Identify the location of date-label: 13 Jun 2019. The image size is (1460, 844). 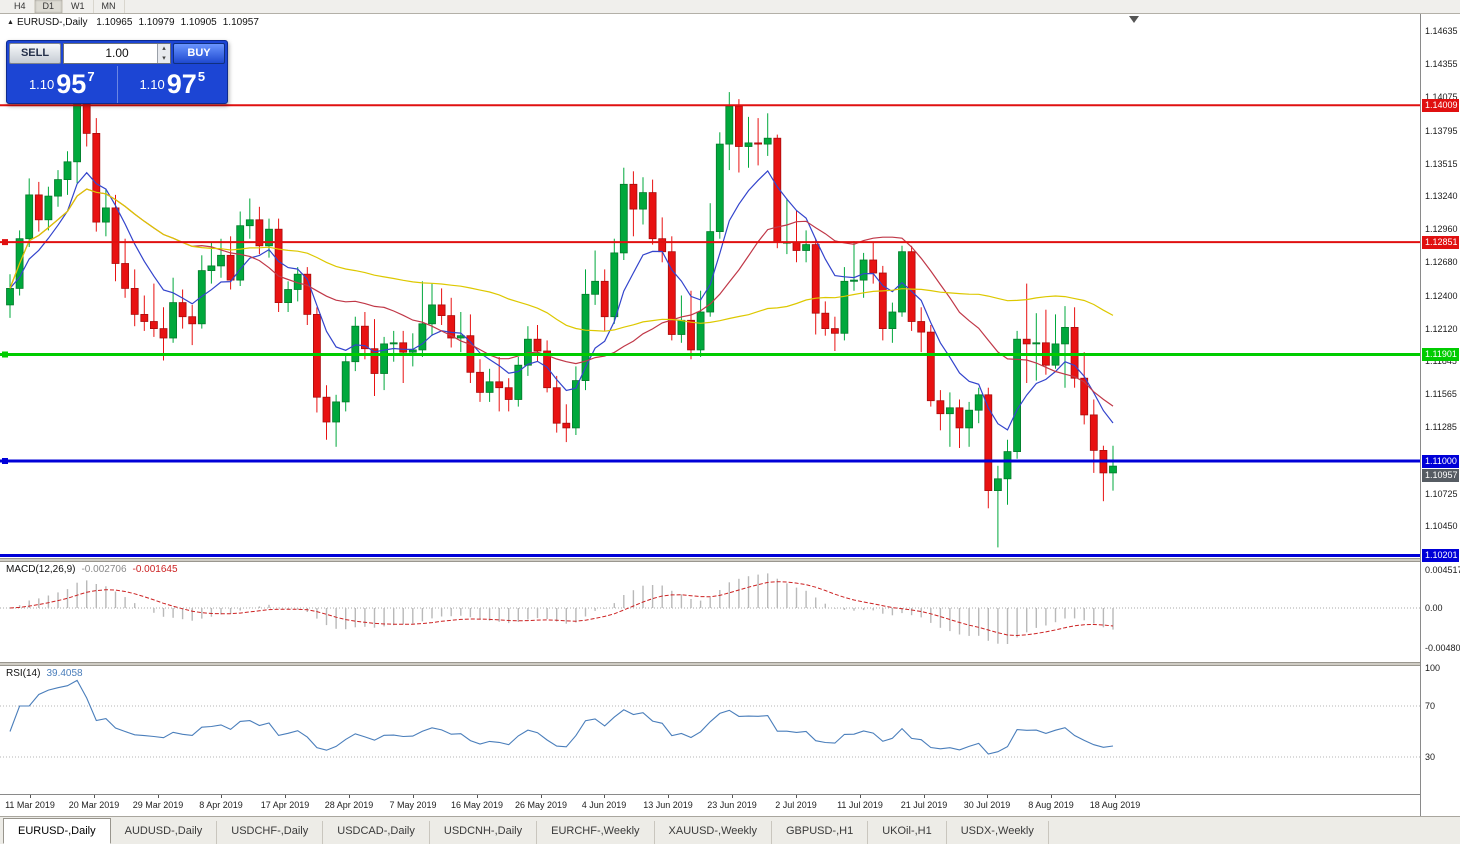
(668, 805).